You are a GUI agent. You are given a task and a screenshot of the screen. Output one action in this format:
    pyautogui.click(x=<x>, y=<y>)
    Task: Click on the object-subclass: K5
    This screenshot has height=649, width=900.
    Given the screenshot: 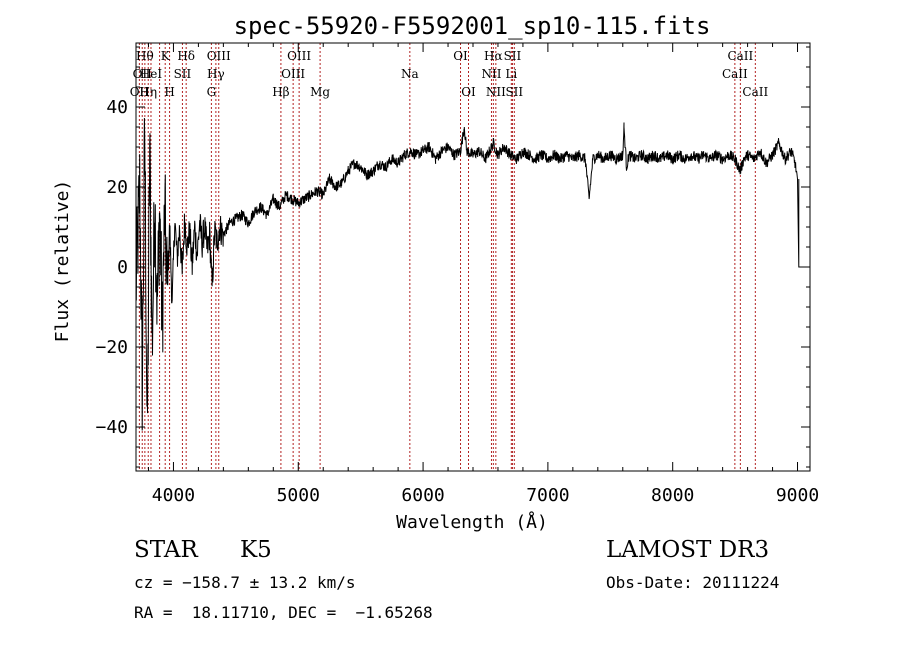 What is the action you would take?
    pyautogui.click(x=256, y=550)
    